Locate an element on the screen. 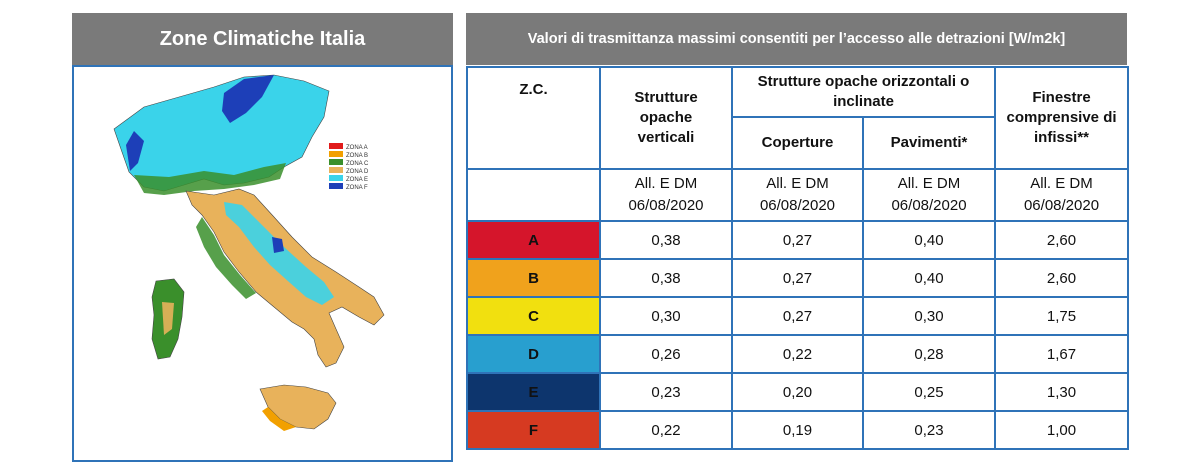  value-cell-finestre: 1,00 is located at coordinates (1062, 430).